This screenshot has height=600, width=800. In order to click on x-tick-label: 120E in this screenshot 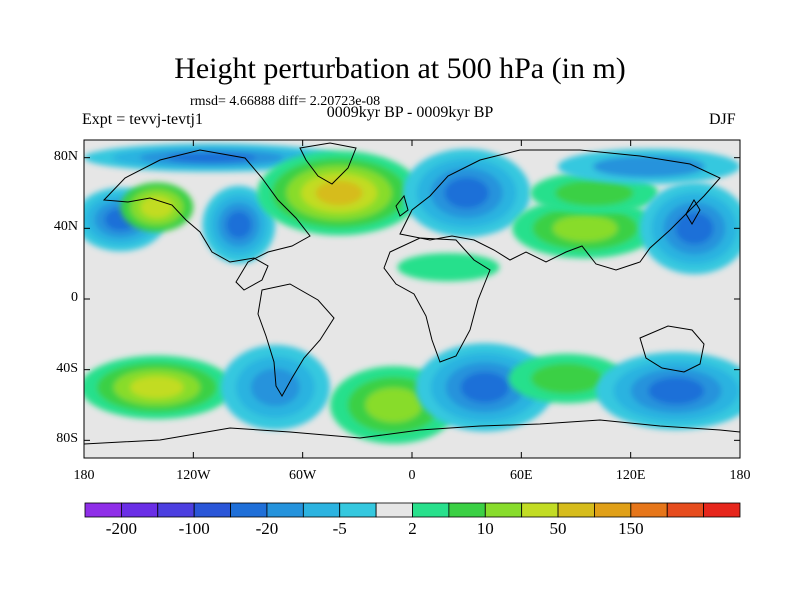, I will do `click(630, 475)`.